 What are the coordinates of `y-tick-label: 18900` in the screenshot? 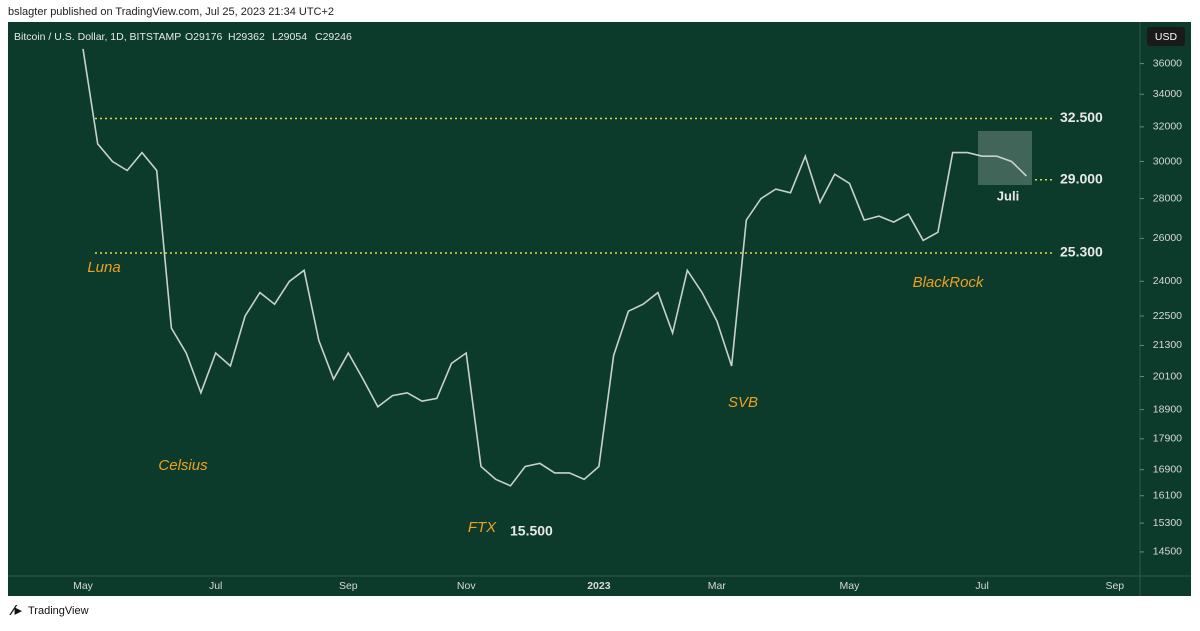 It's located at (1167, 409).